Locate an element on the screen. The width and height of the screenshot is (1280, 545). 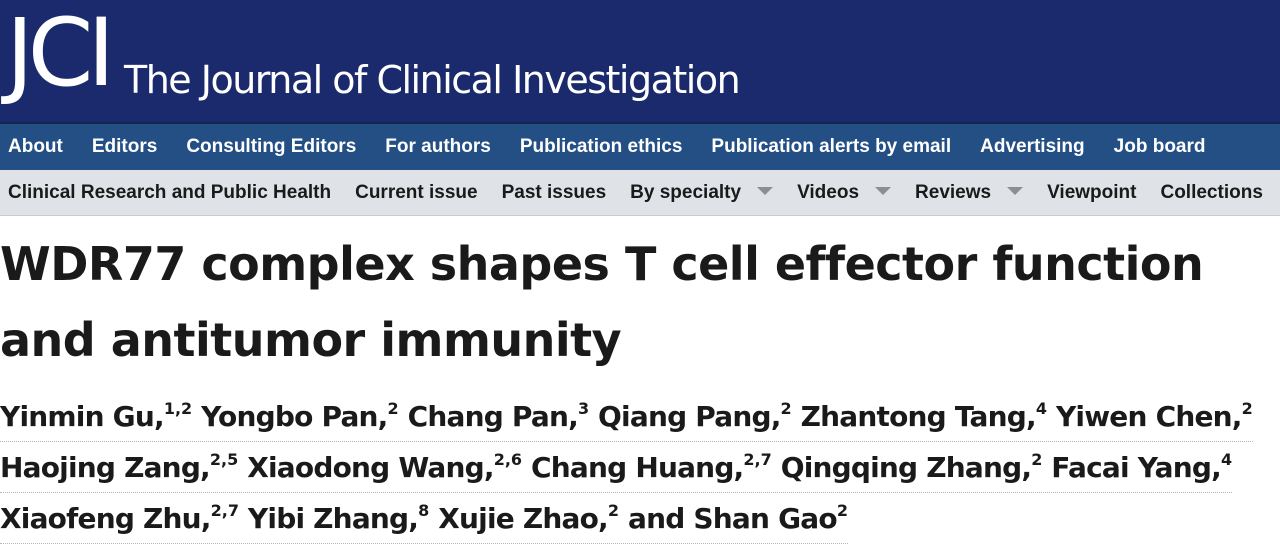
jci-logo: JCI is located at coordinates (60, 54).